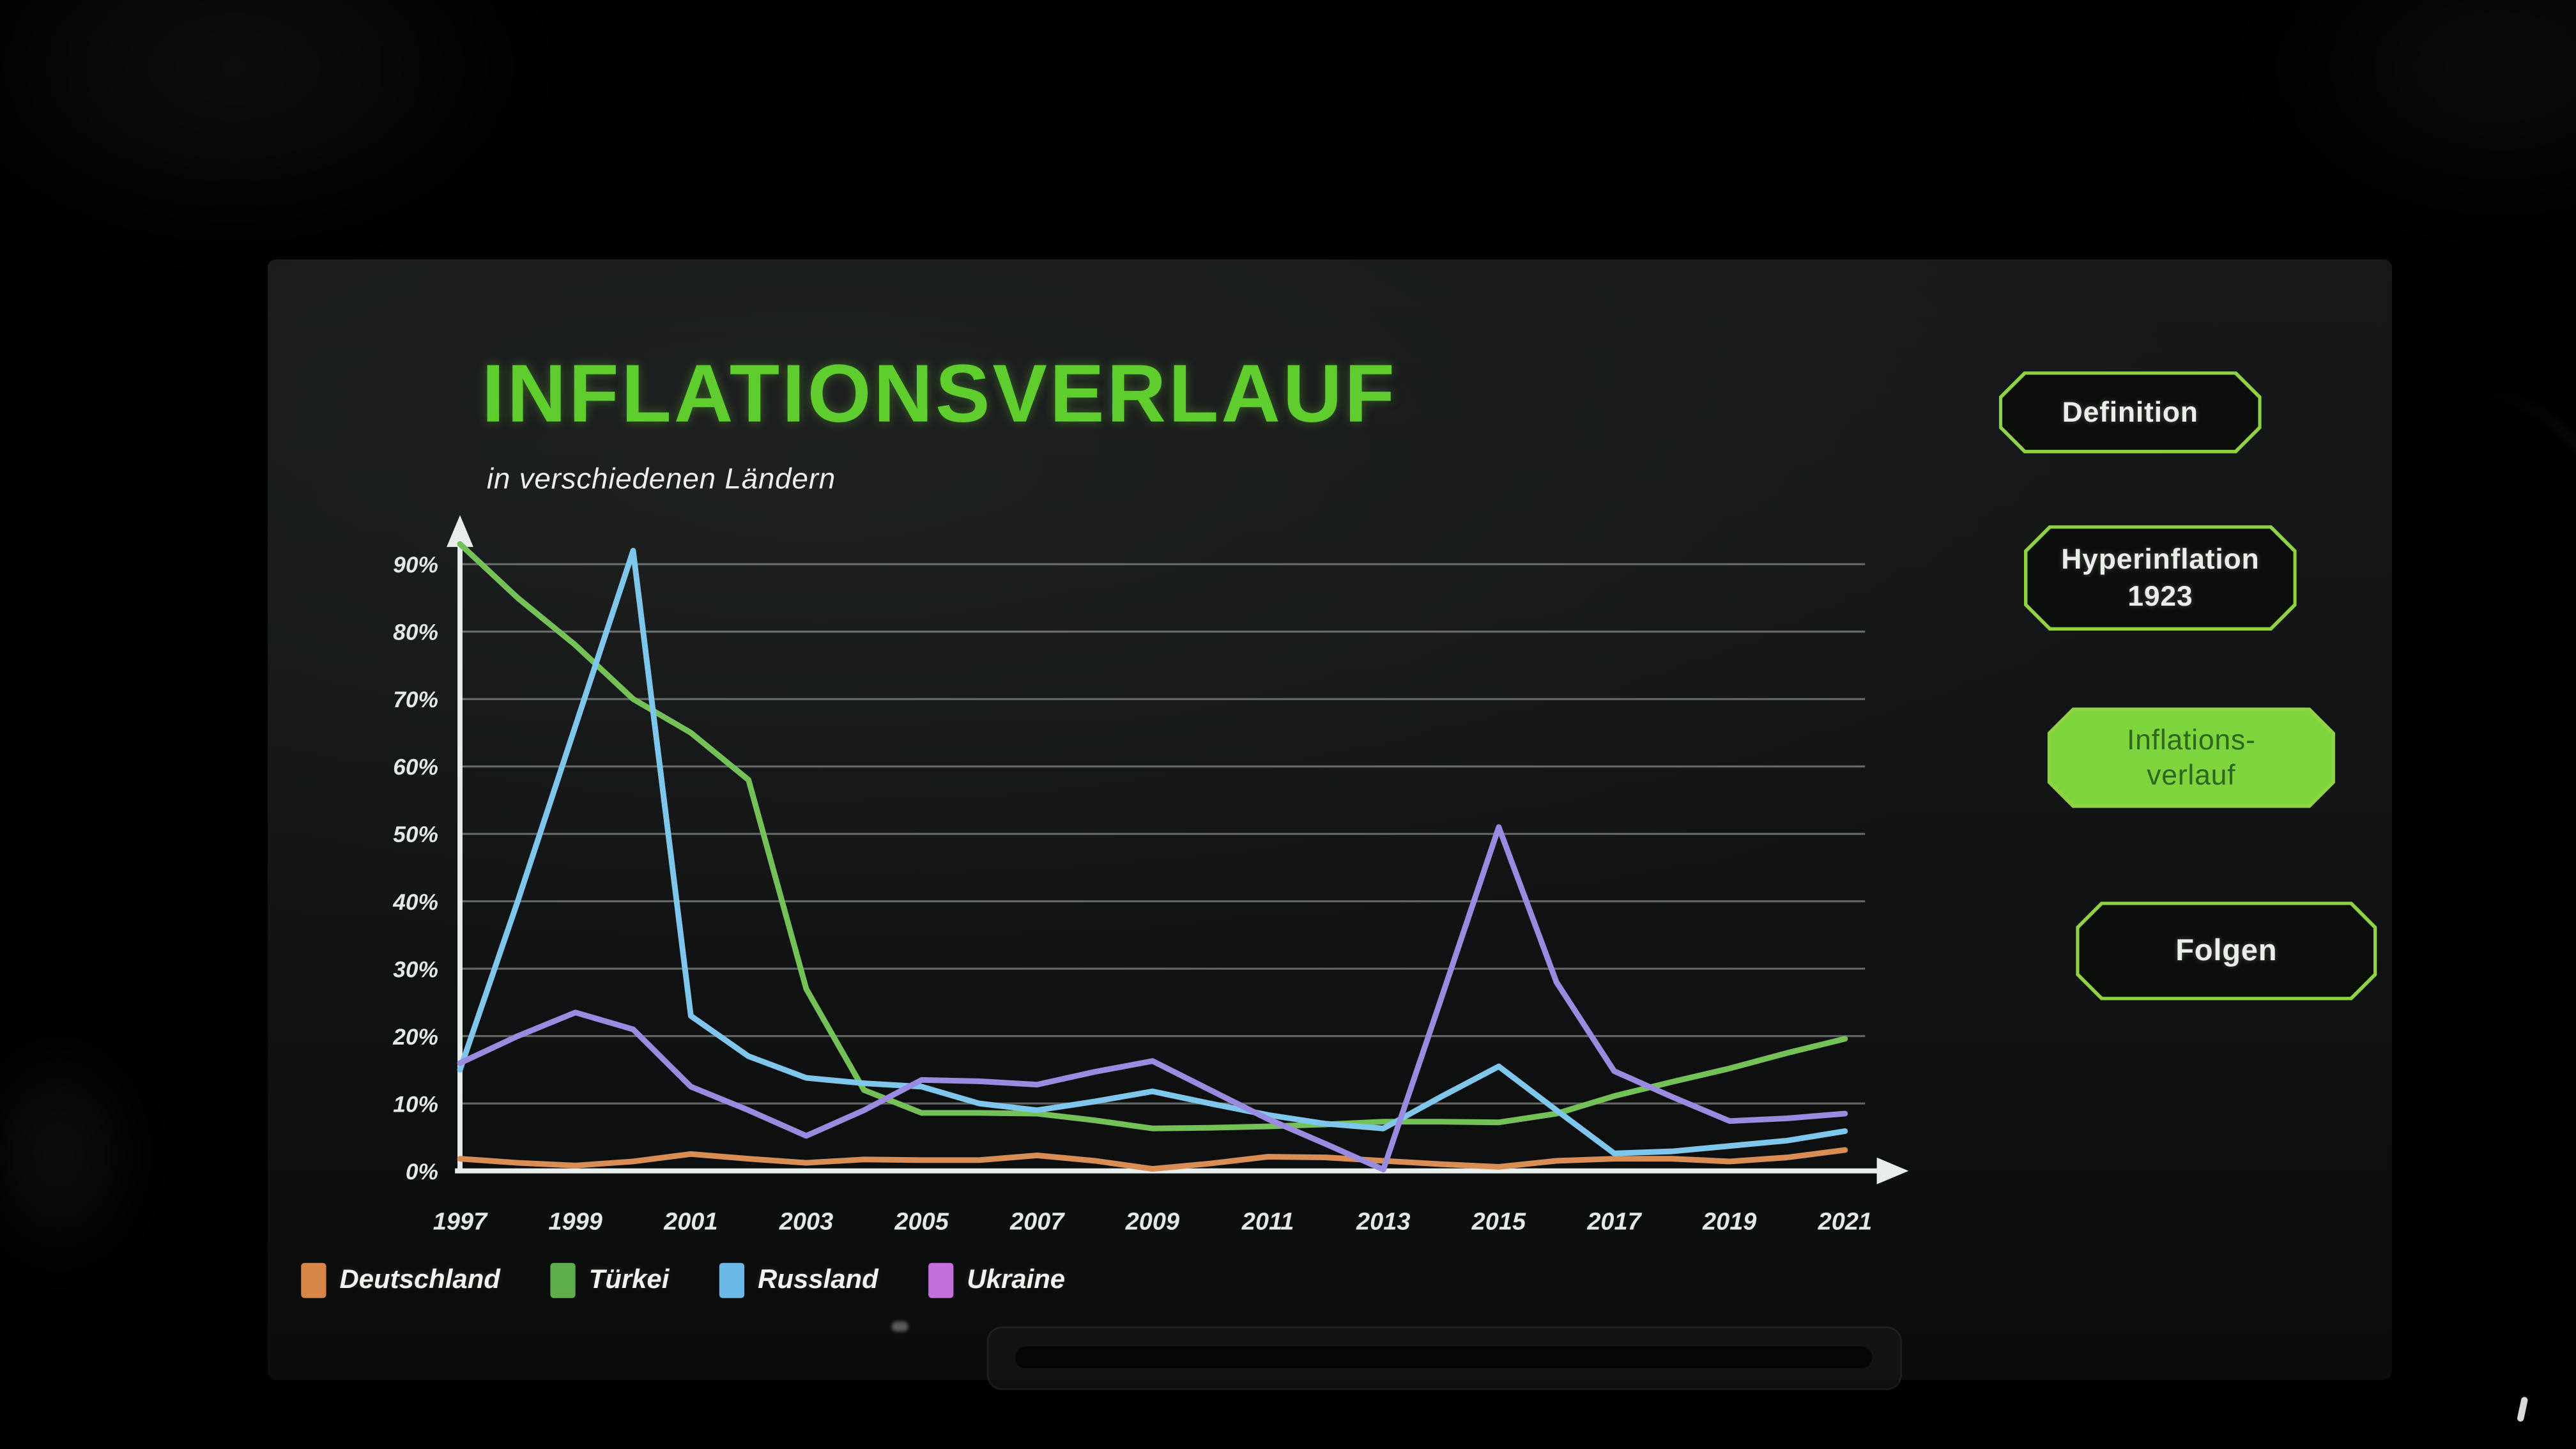 Image resolution: width=2576 pixels, height=1449 pixels. I want to click on series-line-Deutschland, so click(1152, 1159).